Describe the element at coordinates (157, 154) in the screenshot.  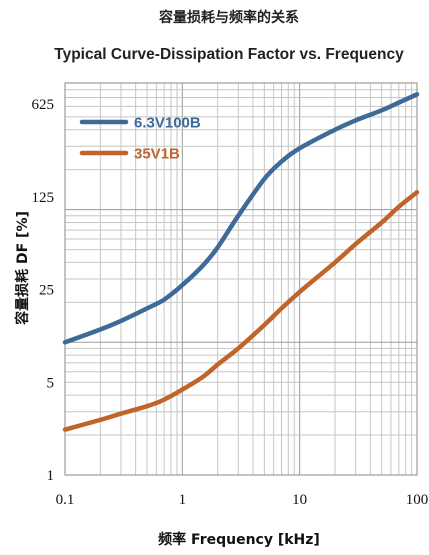
I see `legend-label-2: 35V1B` at that location.